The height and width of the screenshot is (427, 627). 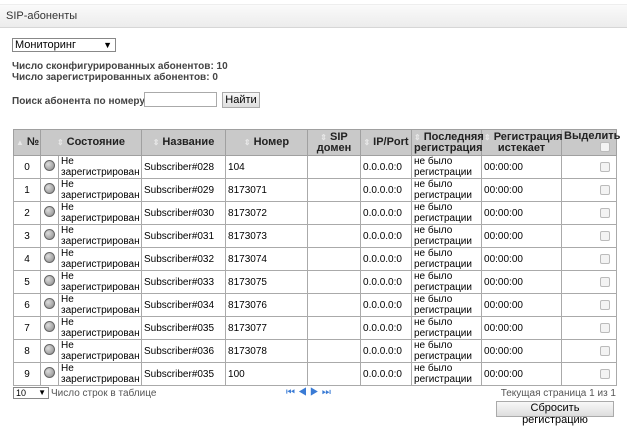 I want to click on row-index: 1, so click(x=27, y=190).